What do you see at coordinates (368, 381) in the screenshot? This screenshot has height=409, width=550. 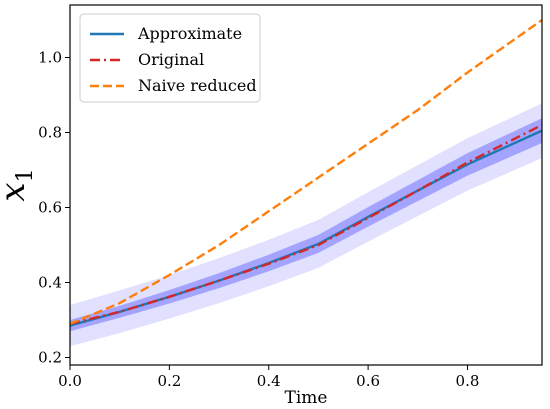 I see `x-tick-label: 0.6` at bounding box center [368, 381].